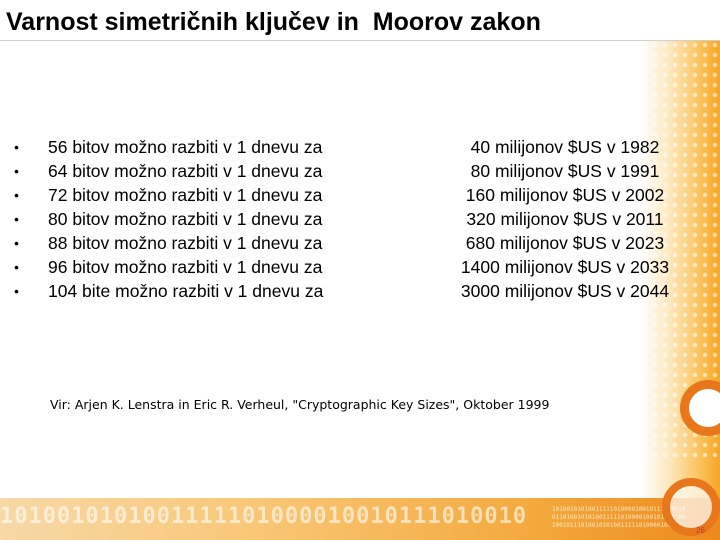  I want to click on list-item: • 88 bitov možno razbiti v 1 dnevu za, so click(224, 243).